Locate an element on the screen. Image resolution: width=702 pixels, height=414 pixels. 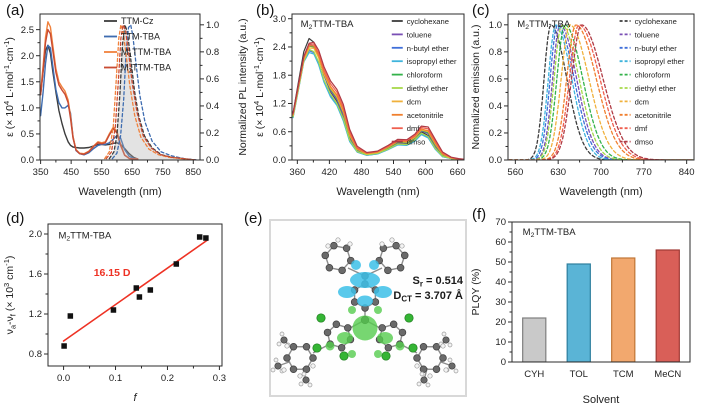
bar-TCM is located at coordinates (623, 309).